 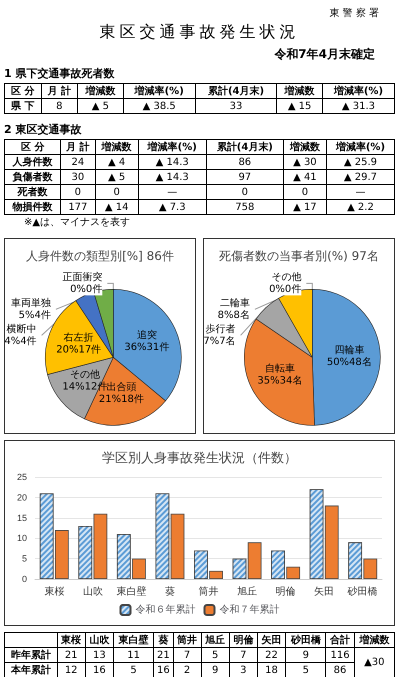 I want to click on text: ▲ 14, so click(x=116, y=207).